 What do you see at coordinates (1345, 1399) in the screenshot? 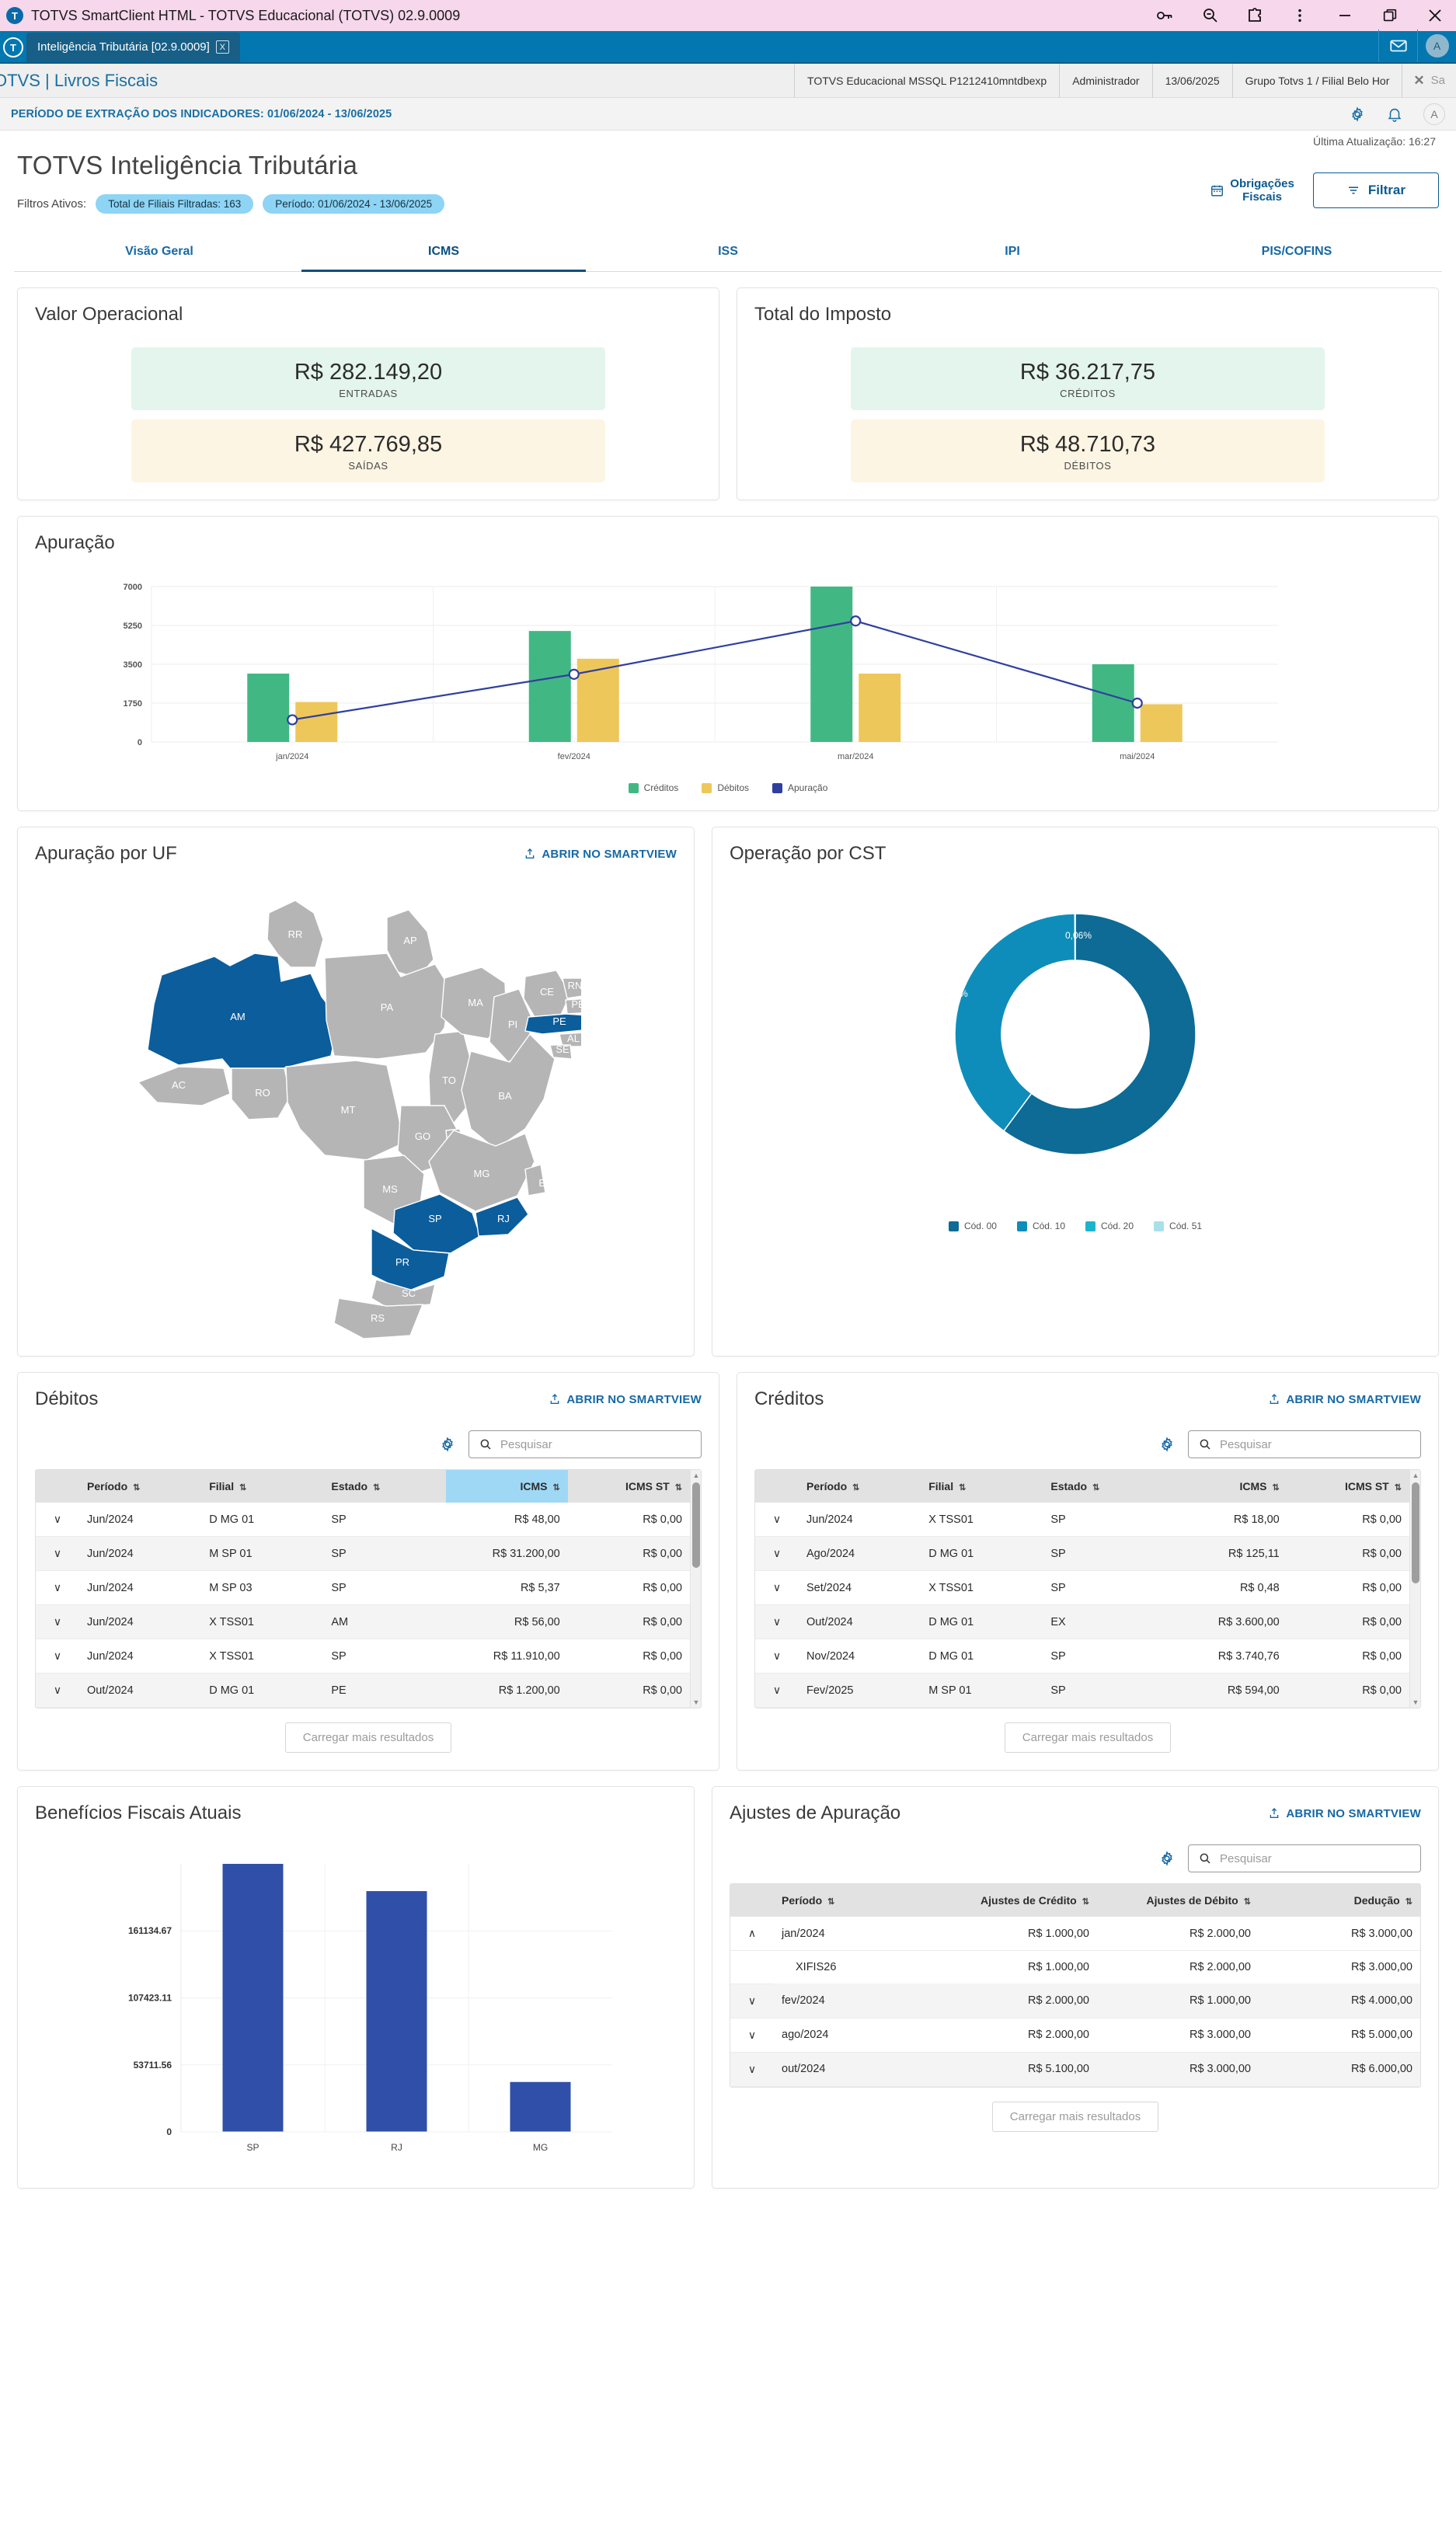
I see `creditos-smartview-link: ABRIR NO SMARTVIEW` at bounding box center [1345, 1399].